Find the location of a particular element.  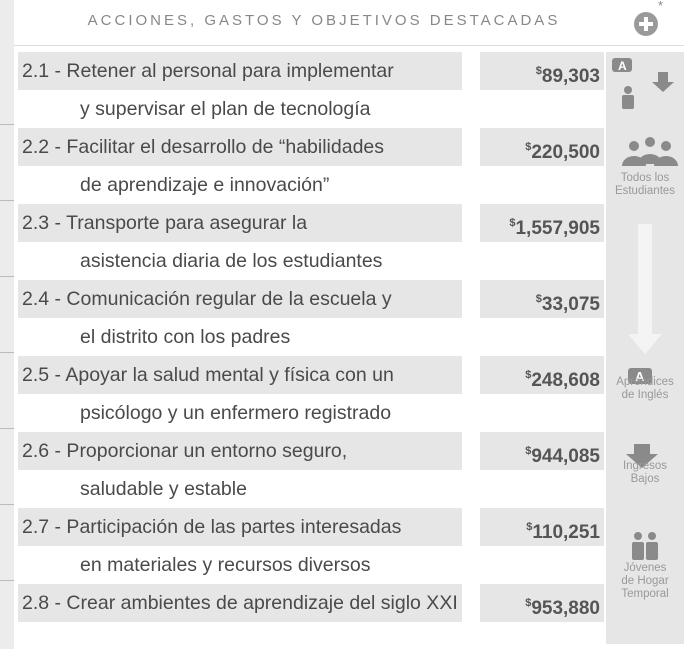

plus-icon is located at coordinates (646, 24).